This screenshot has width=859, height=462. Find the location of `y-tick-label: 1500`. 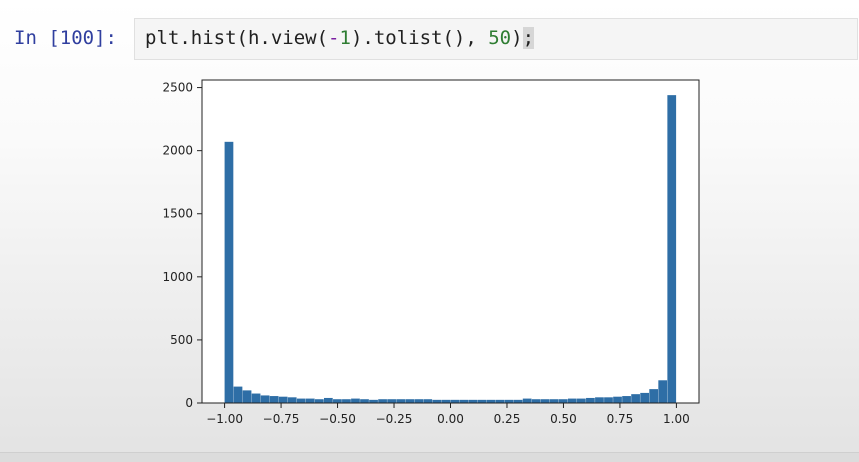

y-tick-label: 1500 is located at coordinates (177, 214).